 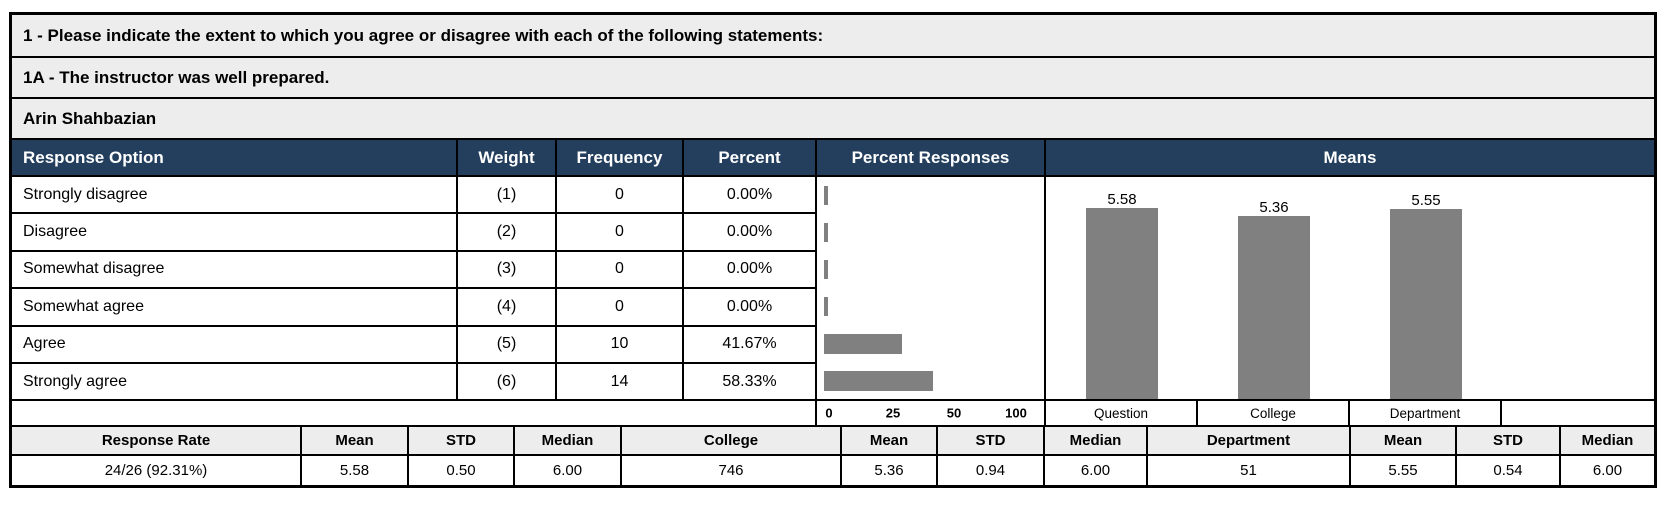 What do you see at coordinates (507, 308) in the screenshot?
I see `table-row-weight: (4)` at bounding box center [507, 308].